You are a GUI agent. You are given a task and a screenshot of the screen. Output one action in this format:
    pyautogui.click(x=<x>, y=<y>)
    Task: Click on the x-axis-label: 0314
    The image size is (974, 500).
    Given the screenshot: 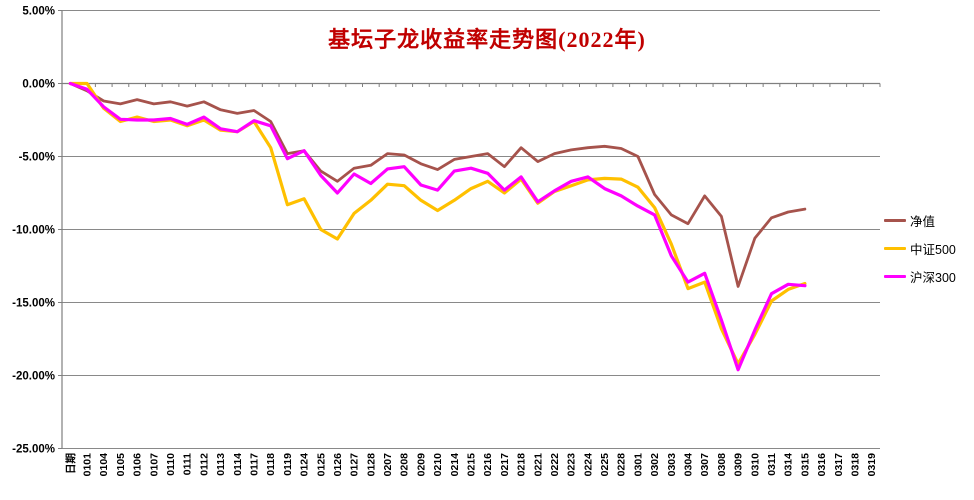 What is the action you would take?
    pyautogui.click(x=789, y=465)
    